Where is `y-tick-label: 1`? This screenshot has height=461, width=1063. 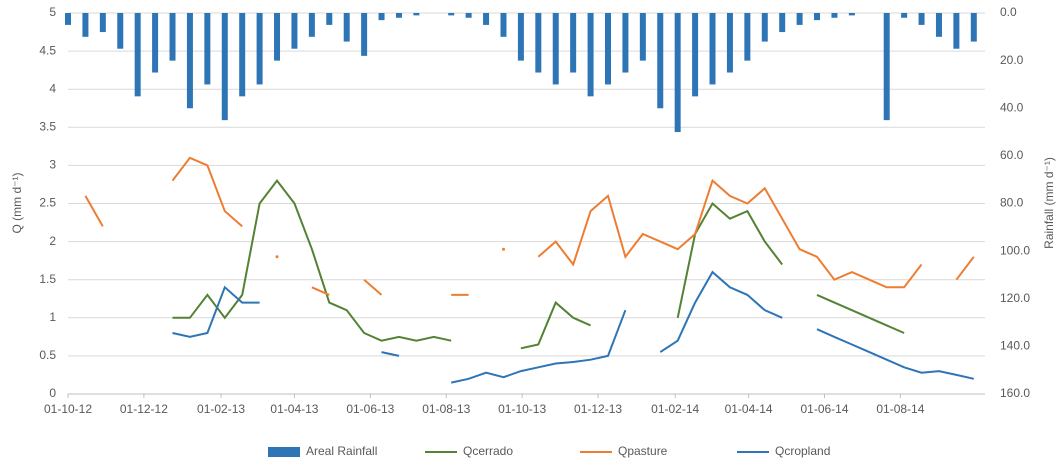 y-tick-label: 1 is located at coordinates (52, 317).